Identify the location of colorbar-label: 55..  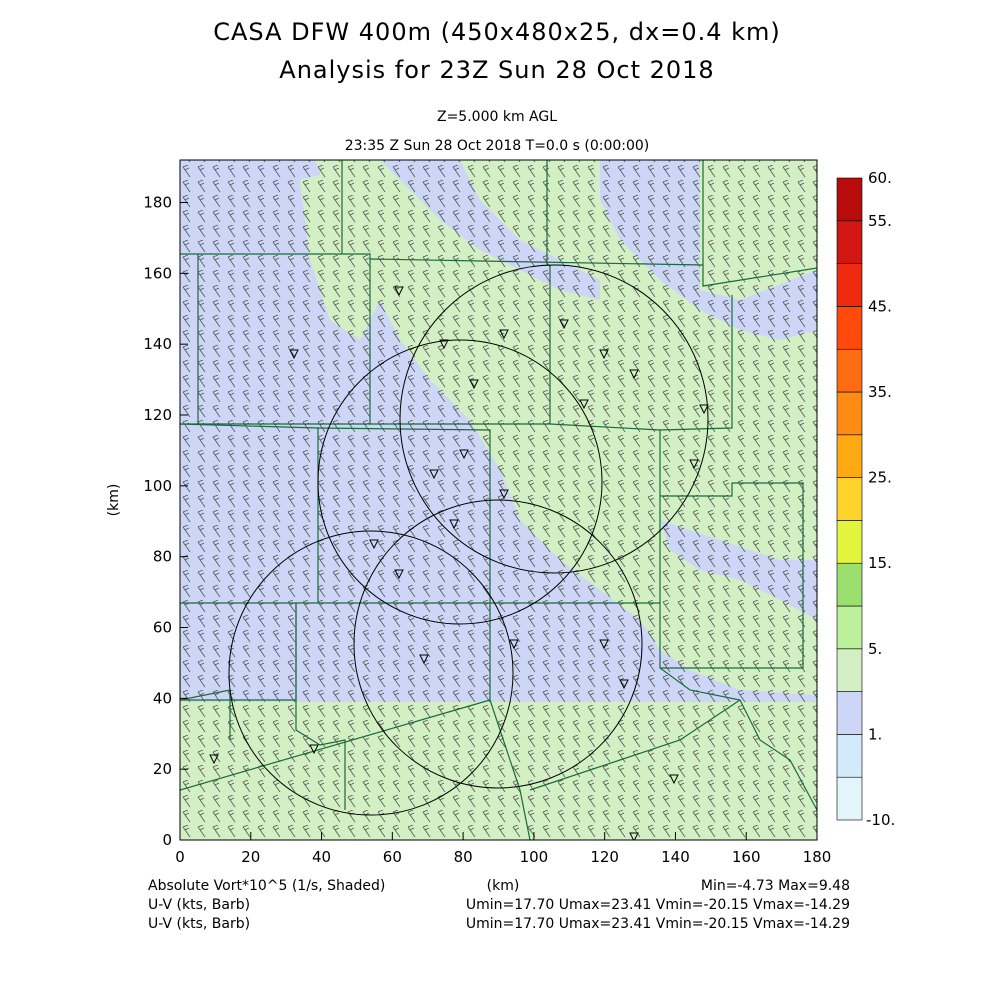
(880, 221).